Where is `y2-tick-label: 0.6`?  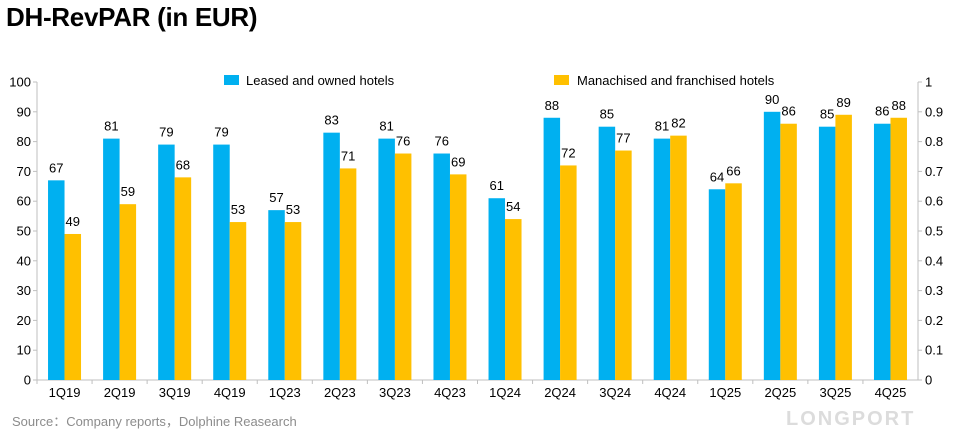 y2-tick-label: 0.6 is located at coordinates (934, 201).